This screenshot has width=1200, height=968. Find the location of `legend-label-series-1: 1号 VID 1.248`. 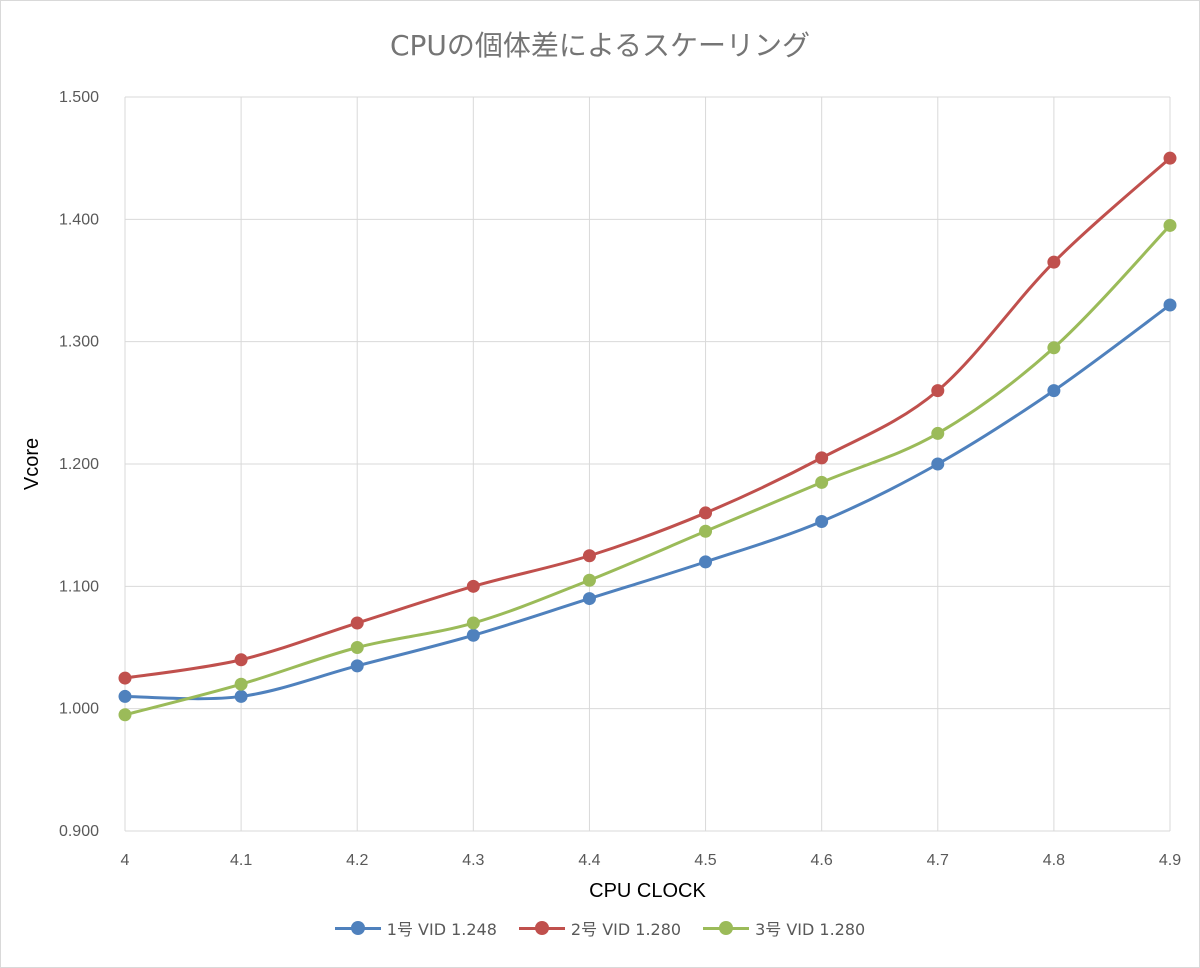

legend-label-series-1: 1号 VID 1.248 is located at coordinates (441, 929).